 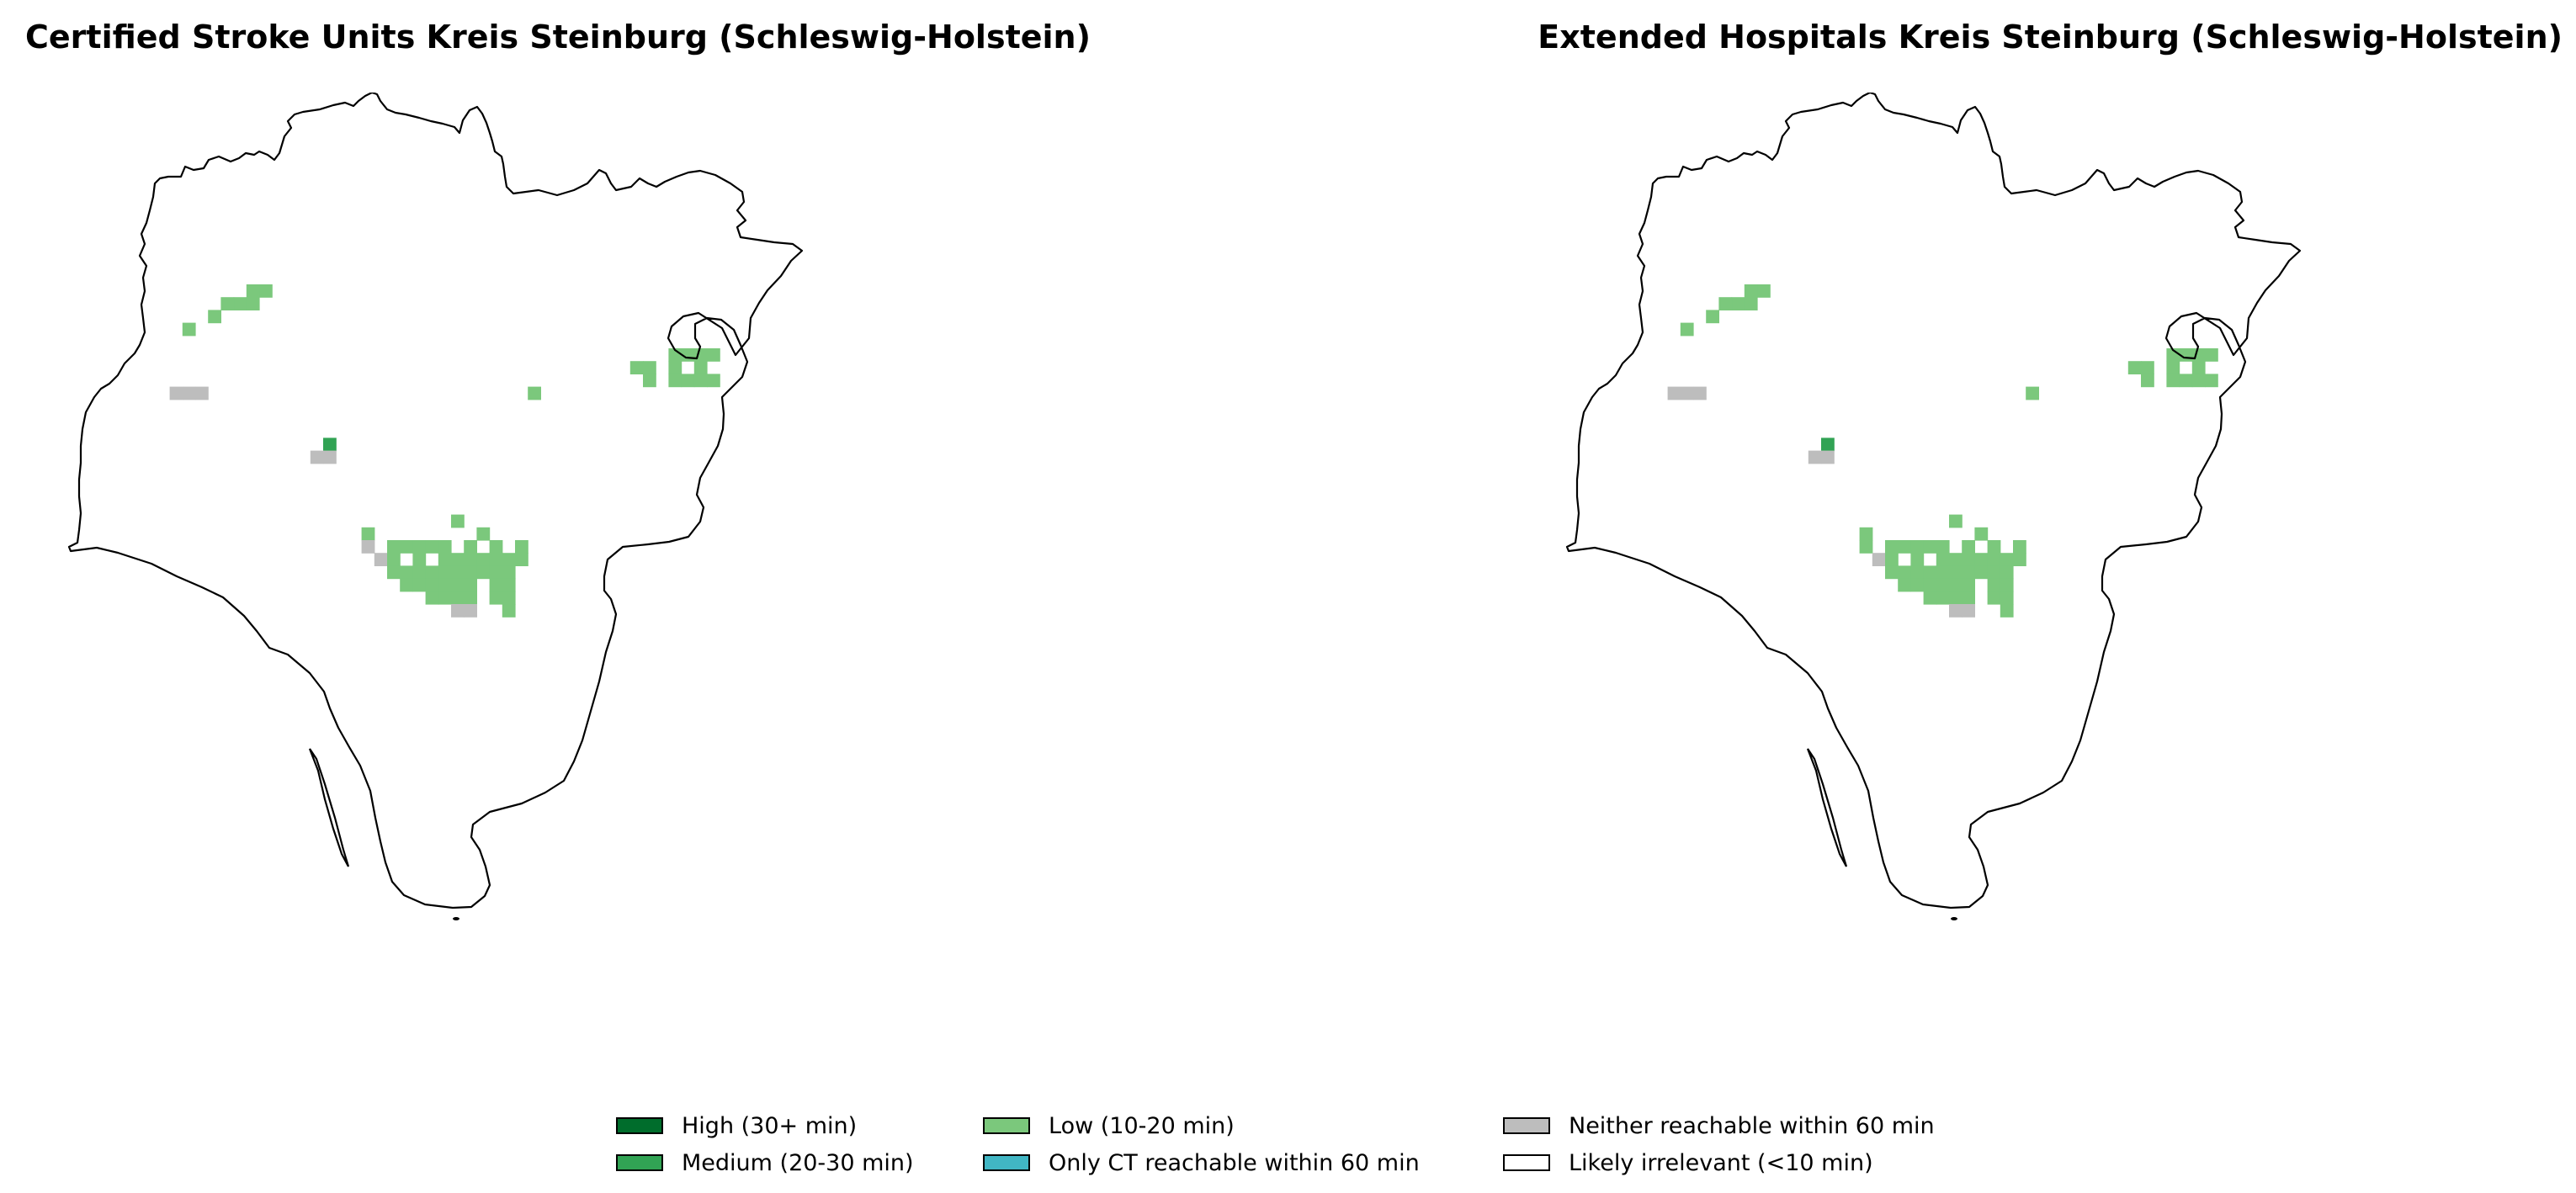 What do you see at coordinates (1756, 1125) in the screenshot?
I see `legend-item-neither: Neither reachable within 60 min` at bounding box center [1756, 1125].